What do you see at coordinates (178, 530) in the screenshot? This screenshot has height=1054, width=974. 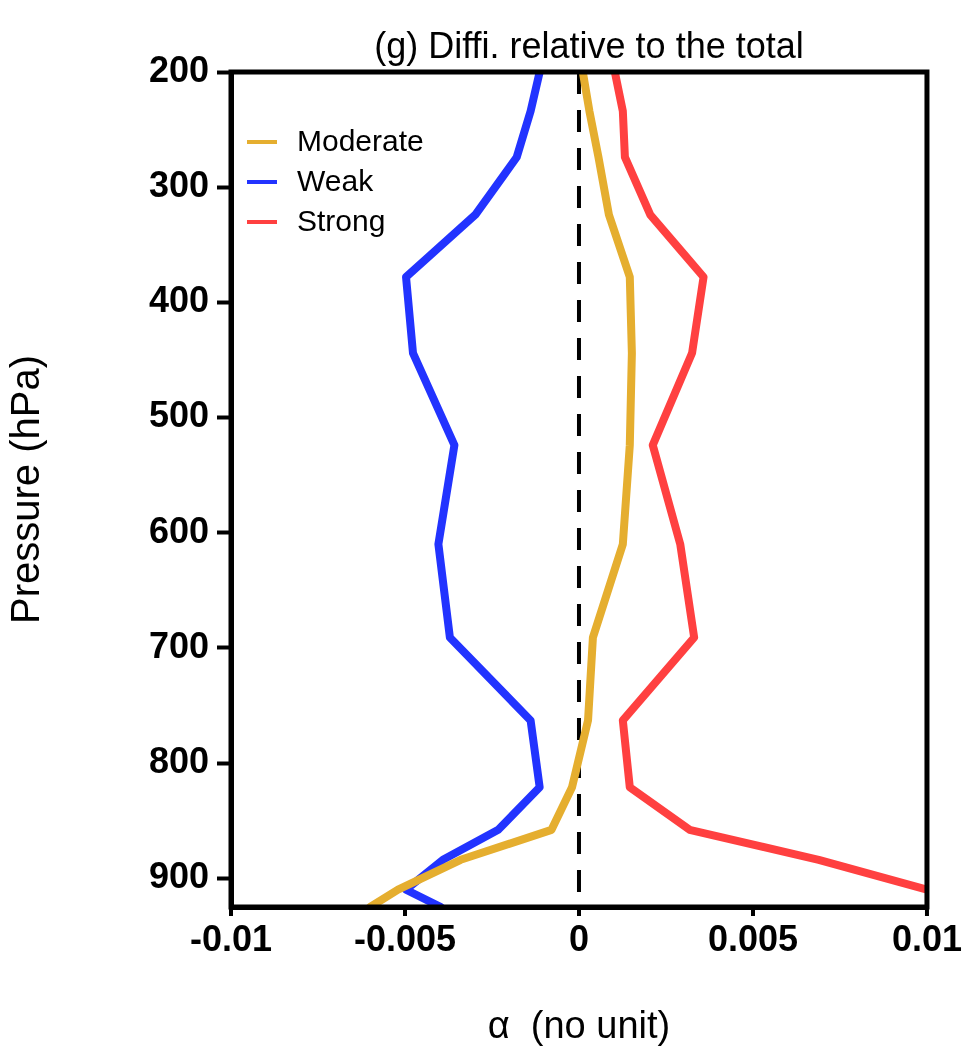 I see `y-tick-label: 600` at bounding box center [178, 530].